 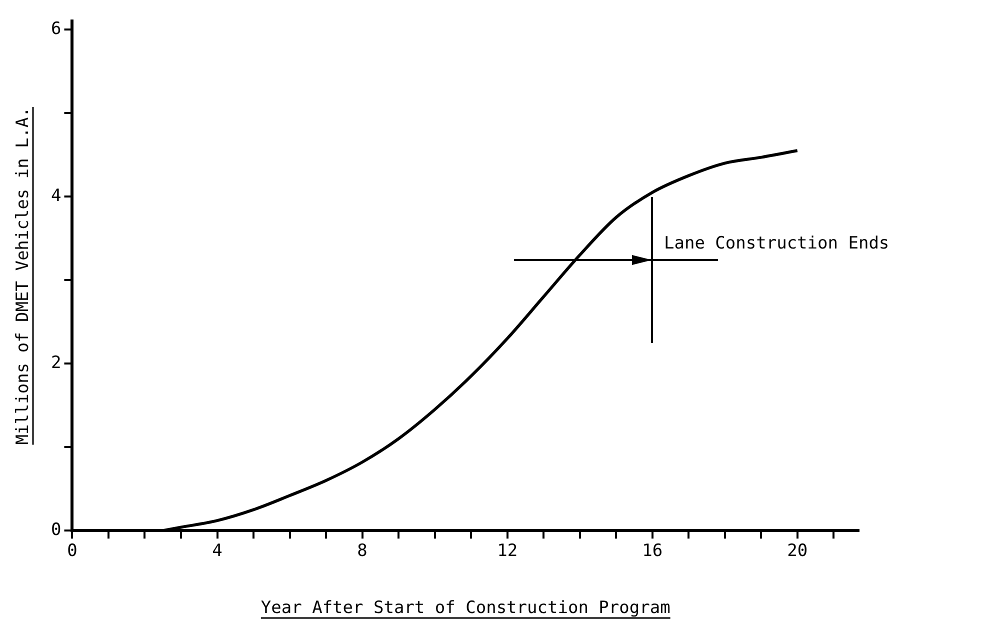 What do you see at coordinates (652, 551) in the screenshot?
I see `x-tick-label: 16` at bounding box center [652, 551].